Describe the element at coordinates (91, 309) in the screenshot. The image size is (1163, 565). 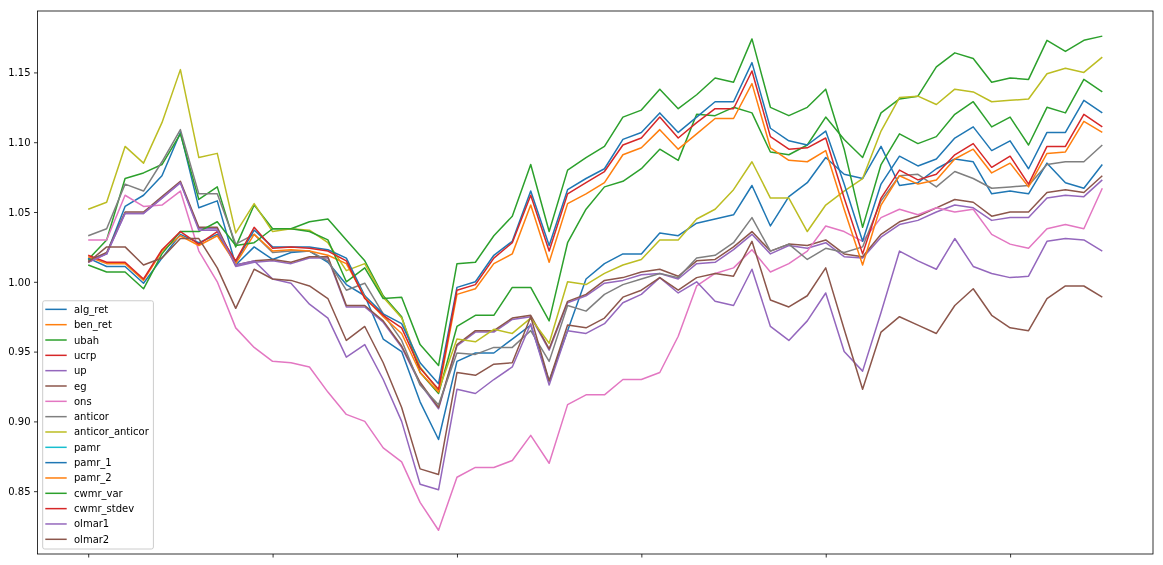
I see `legend-label: alg_ret` at that location.